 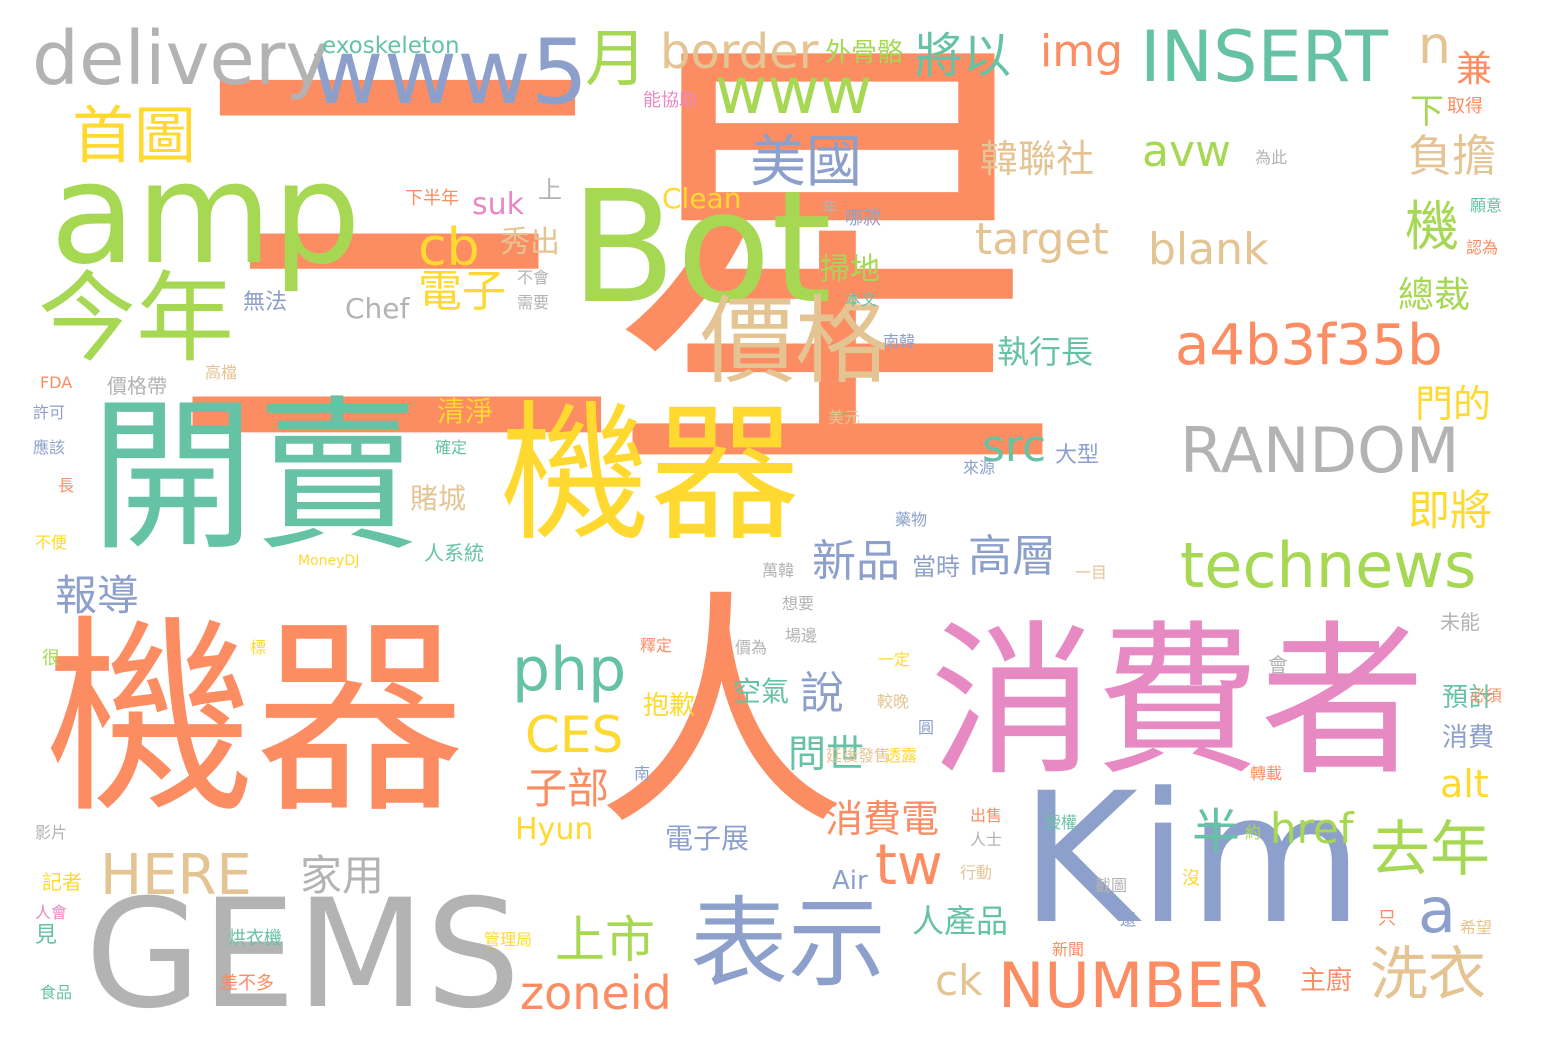 What do you see at coordinates (1427, 112) in the screenshot?
I see `word: 下` at bounding box center [1427, 112].